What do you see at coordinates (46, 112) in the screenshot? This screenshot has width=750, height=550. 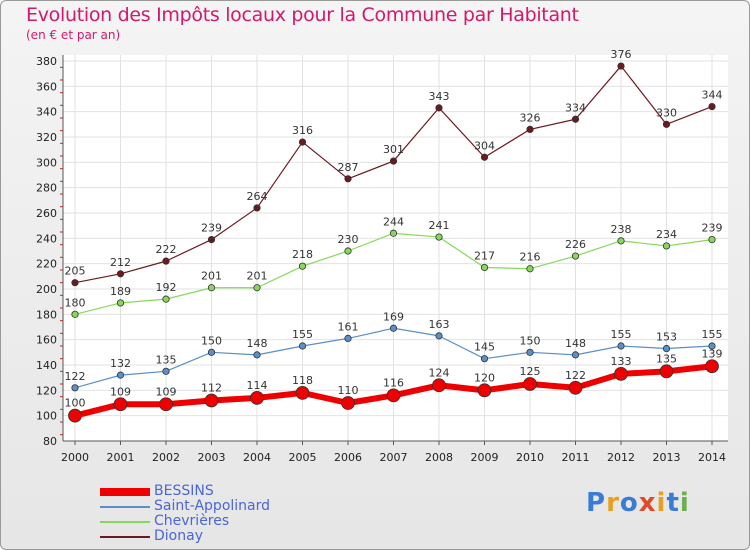 I see `y-tick-label: 340` at bounding box center [46, 112].